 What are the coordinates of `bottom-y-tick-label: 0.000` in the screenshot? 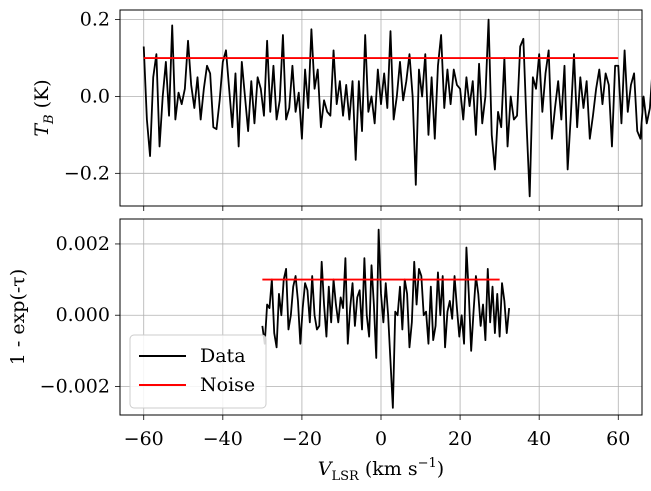 It's located at (83, 315).